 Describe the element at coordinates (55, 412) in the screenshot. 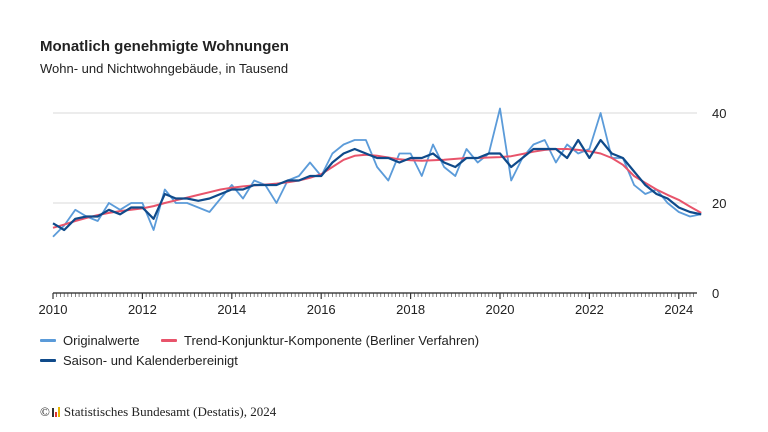

I see `destatis-logo-icon` at that location.